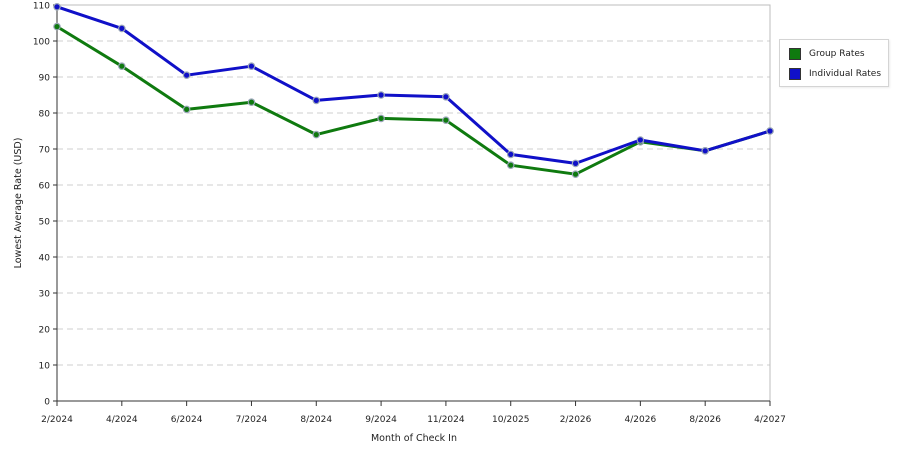 The width and height of the screenshot is (900, 454). Describe the element at coordinates (187, 420) in the screenshot. I see `x-tick-label: 6/2024` at that location.